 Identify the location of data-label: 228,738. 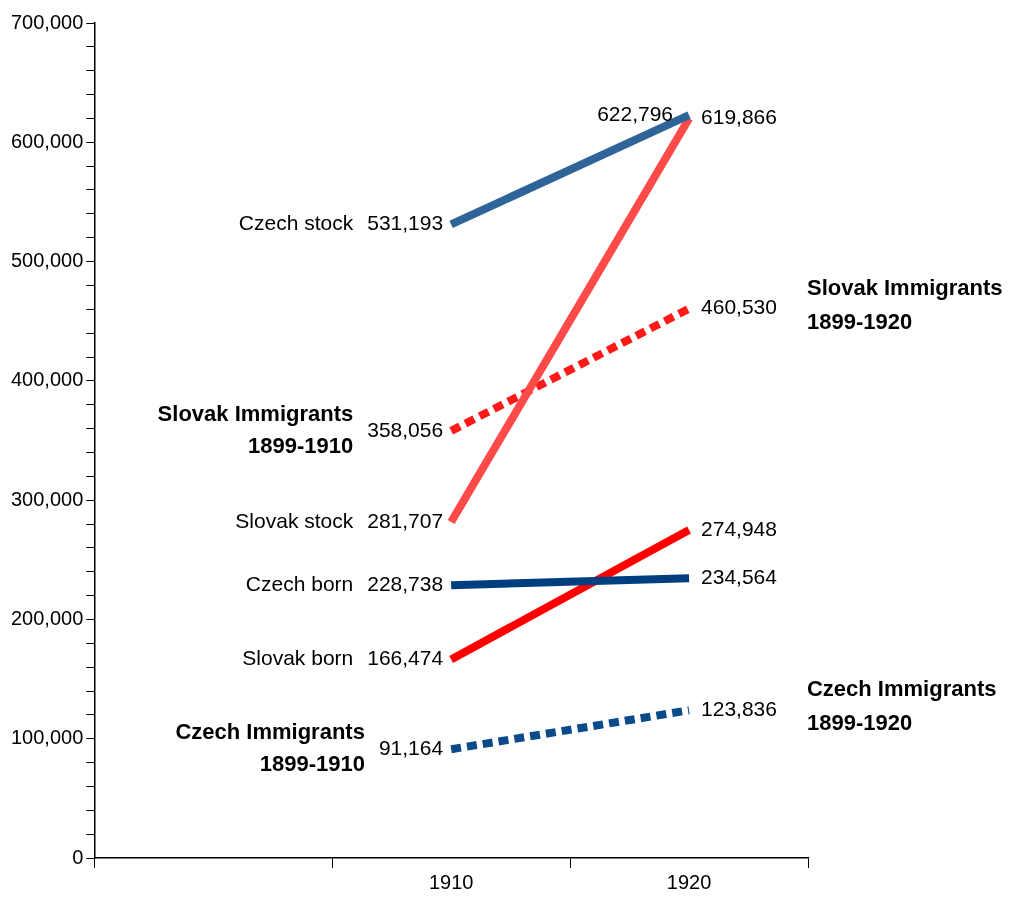
(405, 583).